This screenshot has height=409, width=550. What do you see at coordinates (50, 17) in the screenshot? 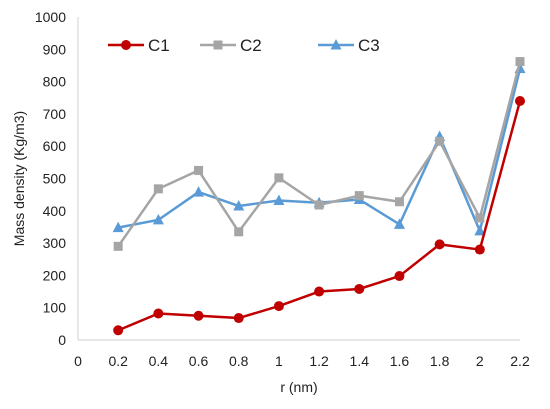
I see `y-tick-label: 1000` at bounding box center [50, 17].